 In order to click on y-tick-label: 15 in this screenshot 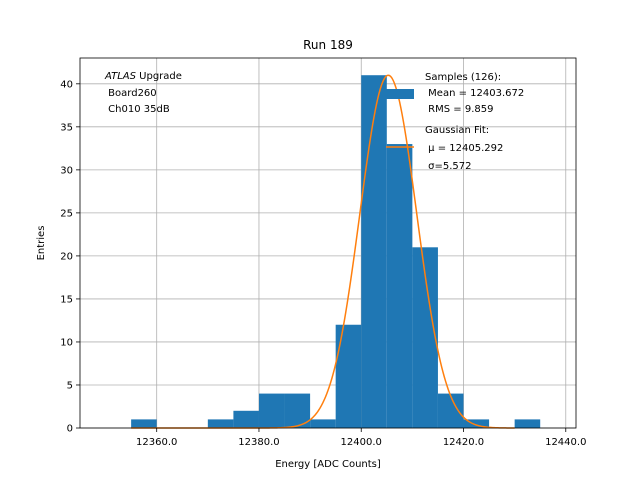, I will do `click(66, 299)`.